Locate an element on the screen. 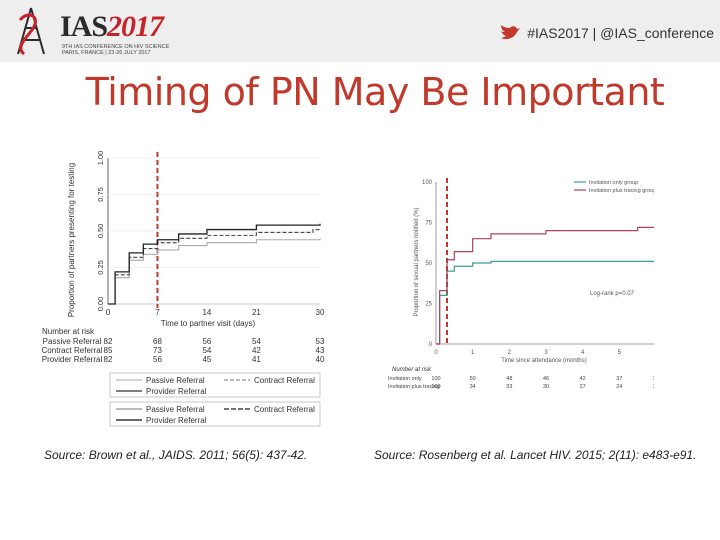 The height and width of the screenshot is (540, 720). logo-wordmark: IAS2017 is located at coordinates (112, 27).